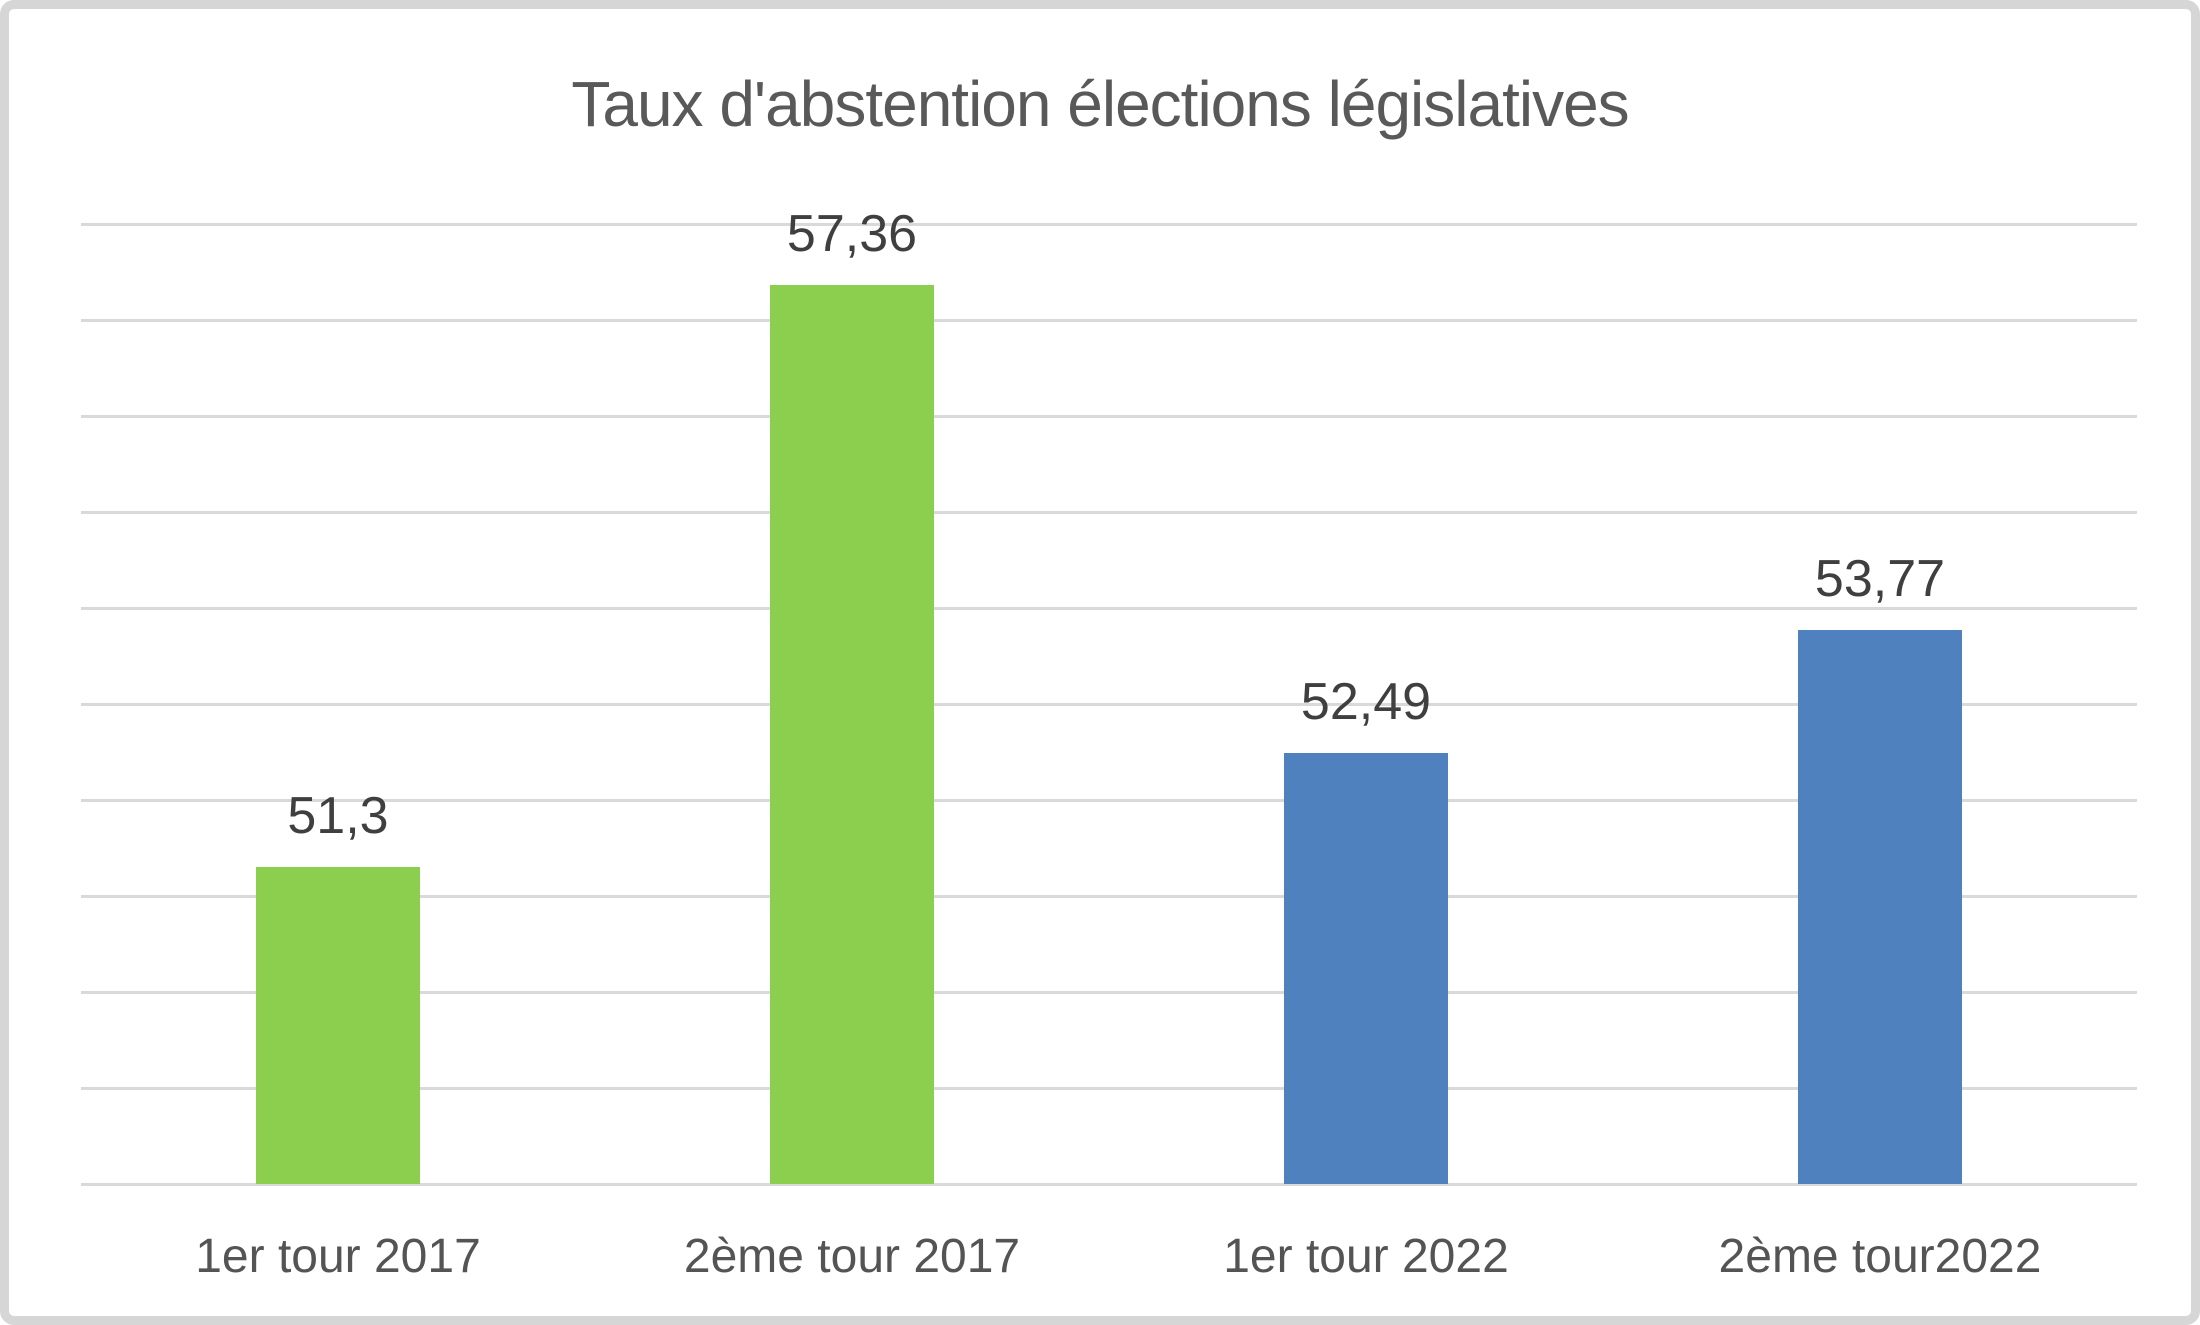  Describe the element at coordinates (1880, 579) in the screenshot. I see `value-label: 53,77` at that location.